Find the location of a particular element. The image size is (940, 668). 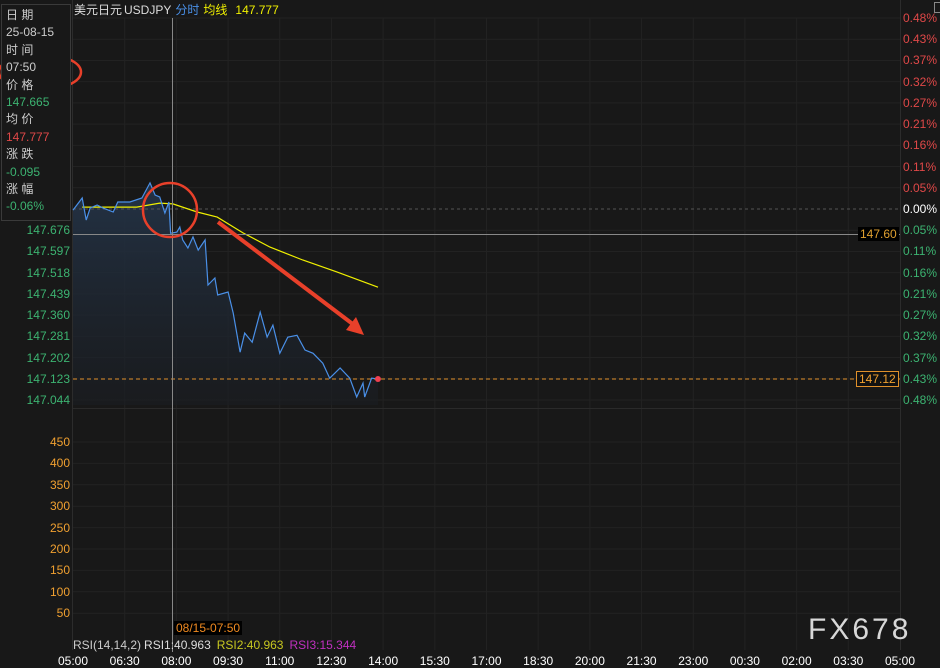

time-tick-label: 12:30 is located at coordinates (331, 661).